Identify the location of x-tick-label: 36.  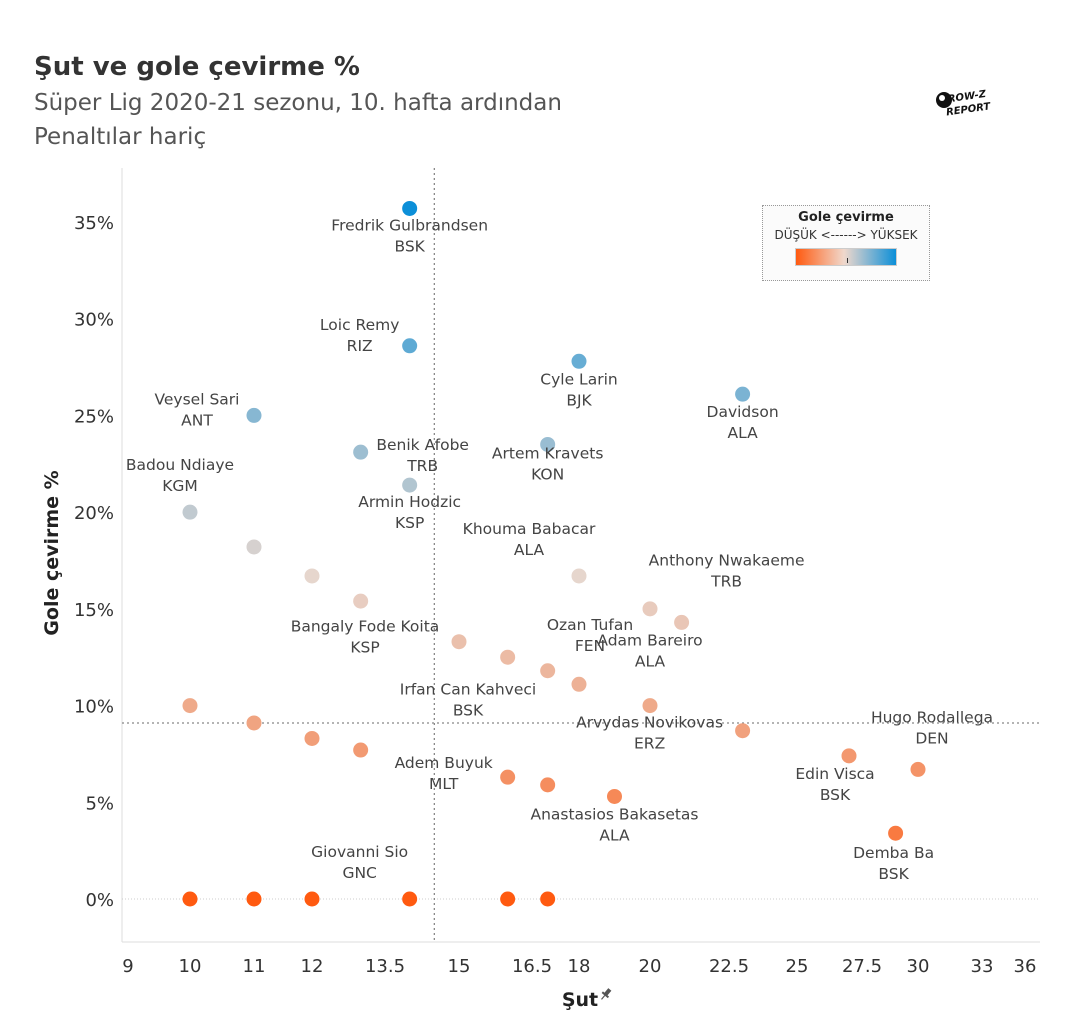
(1025, 966).